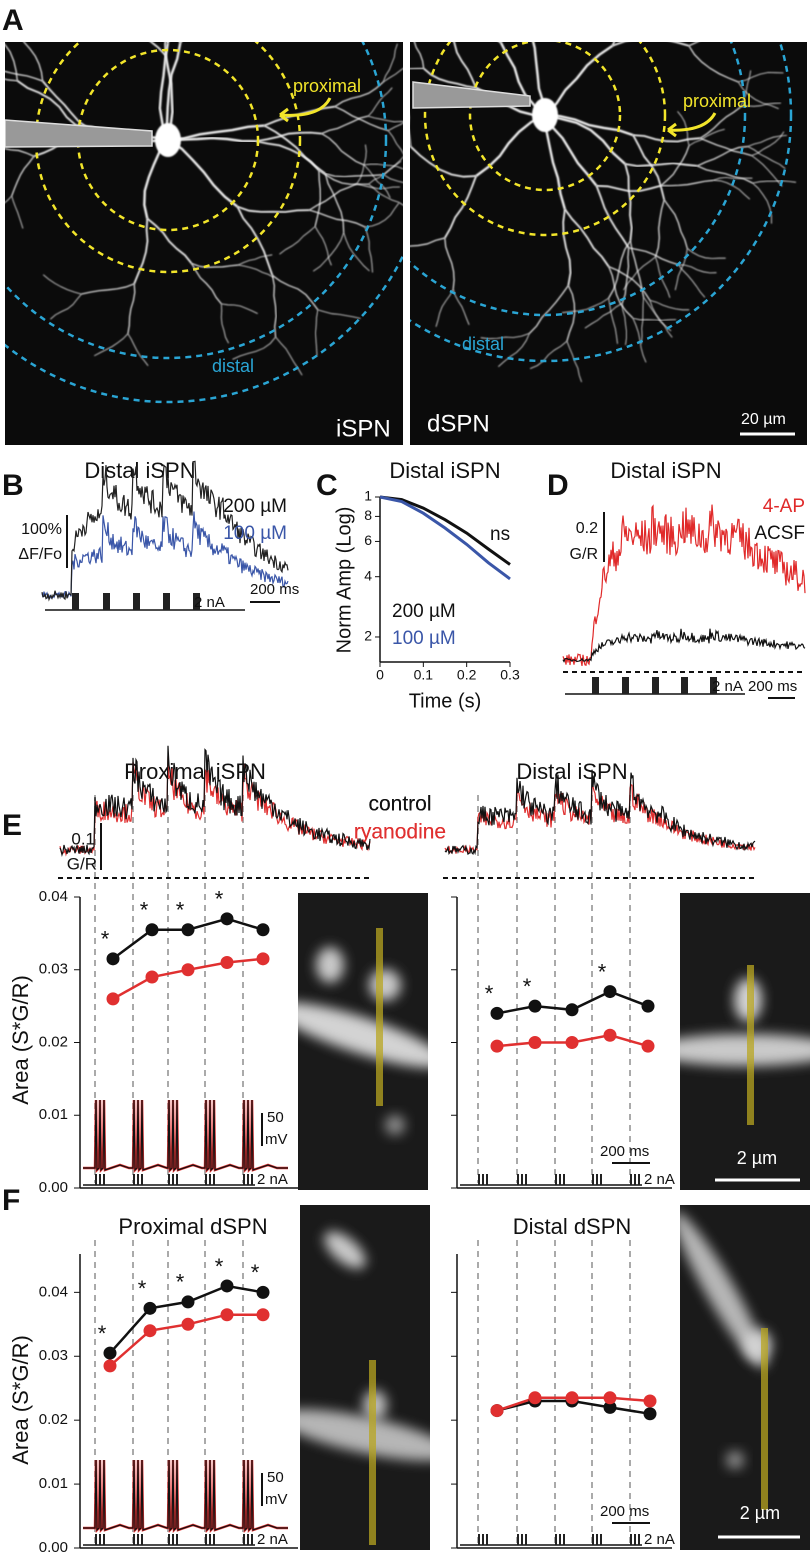 This screenshot has width=812, height=1559. I want to click on image-label: distal, so click(233, 366).